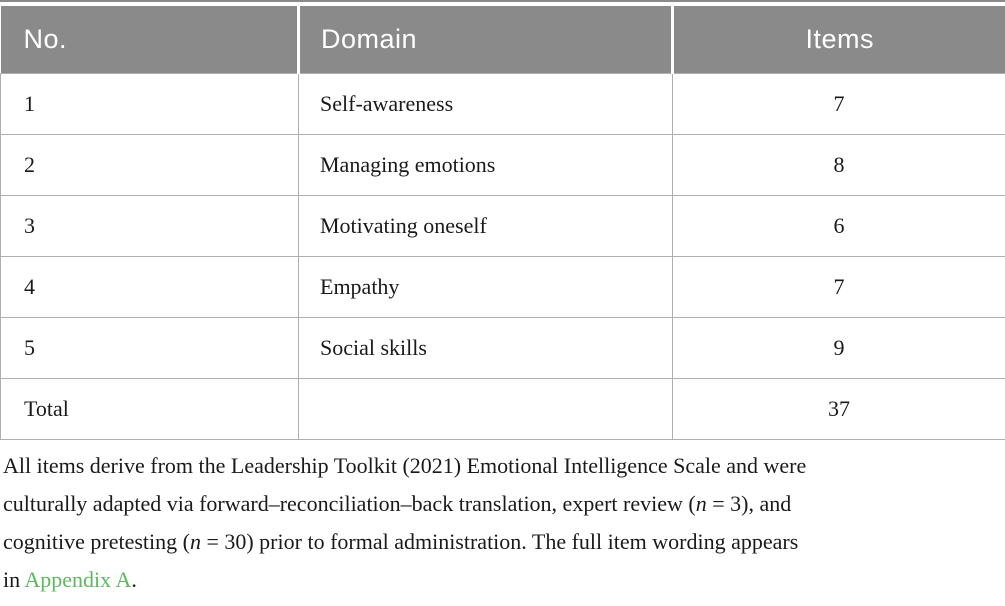  I want to click on table-row: 4 Empathy 7, so click(502, 287).